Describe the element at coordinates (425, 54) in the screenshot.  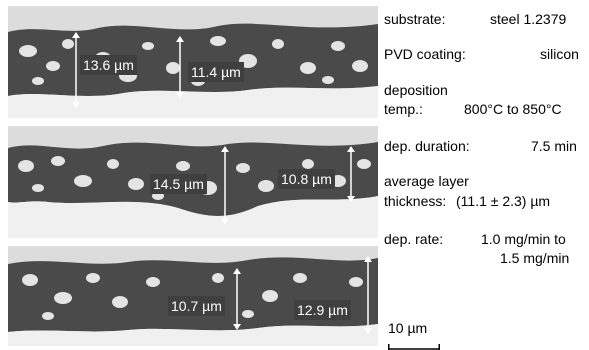
I see `coating-label: PVD coating:` at that location.